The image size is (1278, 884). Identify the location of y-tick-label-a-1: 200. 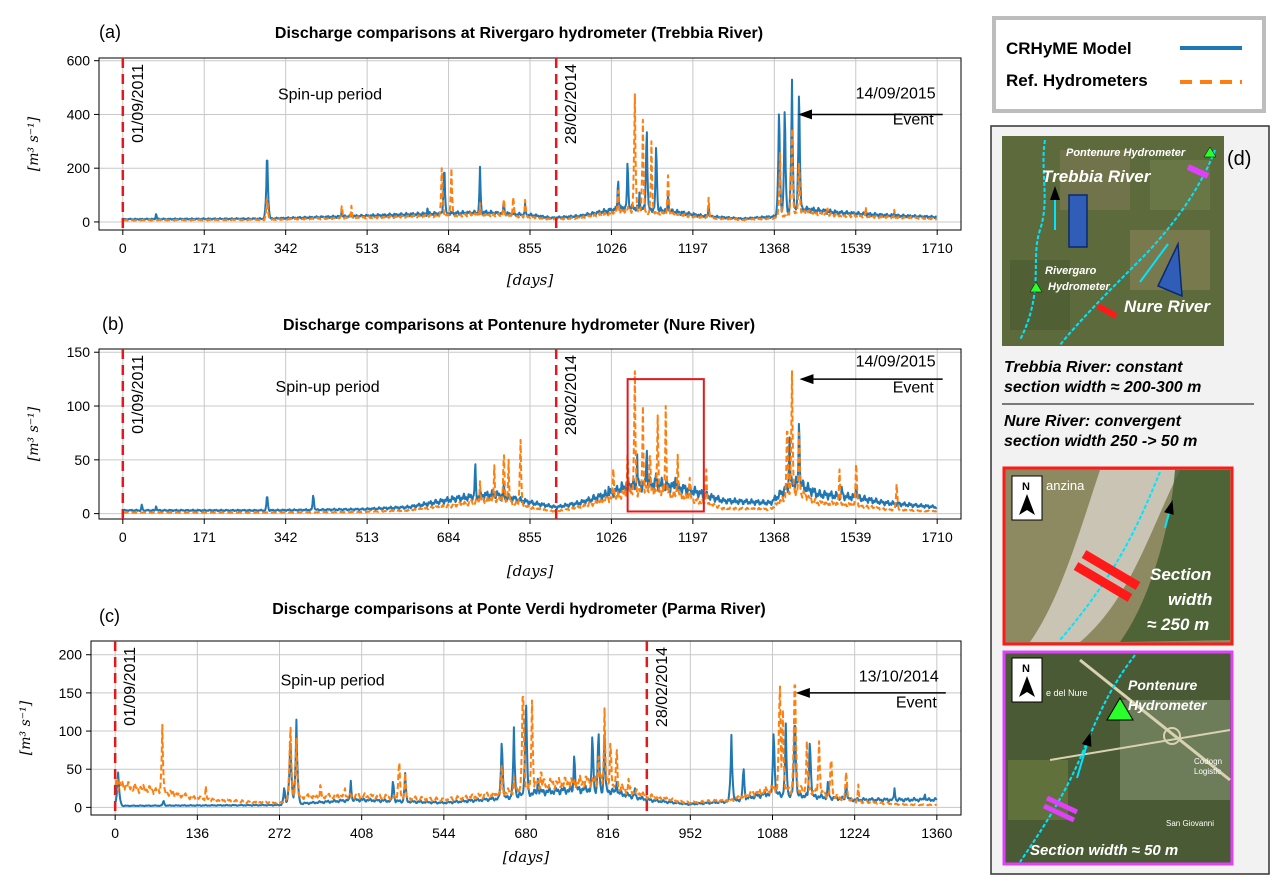
(79, 168).